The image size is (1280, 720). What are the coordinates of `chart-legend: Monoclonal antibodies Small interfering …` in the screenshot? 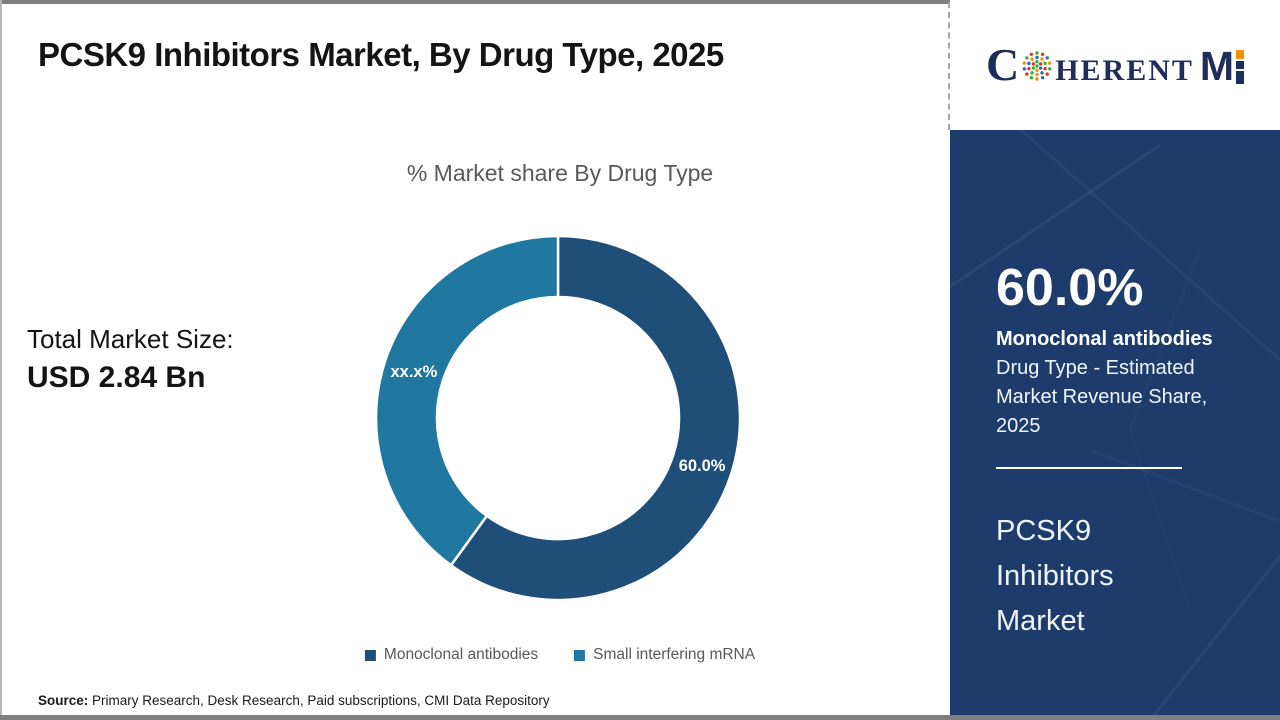 It's located at (559, 655).